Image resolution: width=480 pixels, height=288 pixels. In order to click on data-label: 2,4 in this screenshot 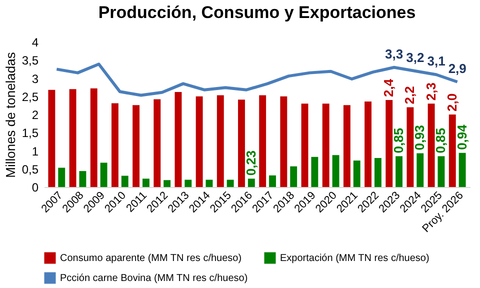, I will do `click(388, 87)`.